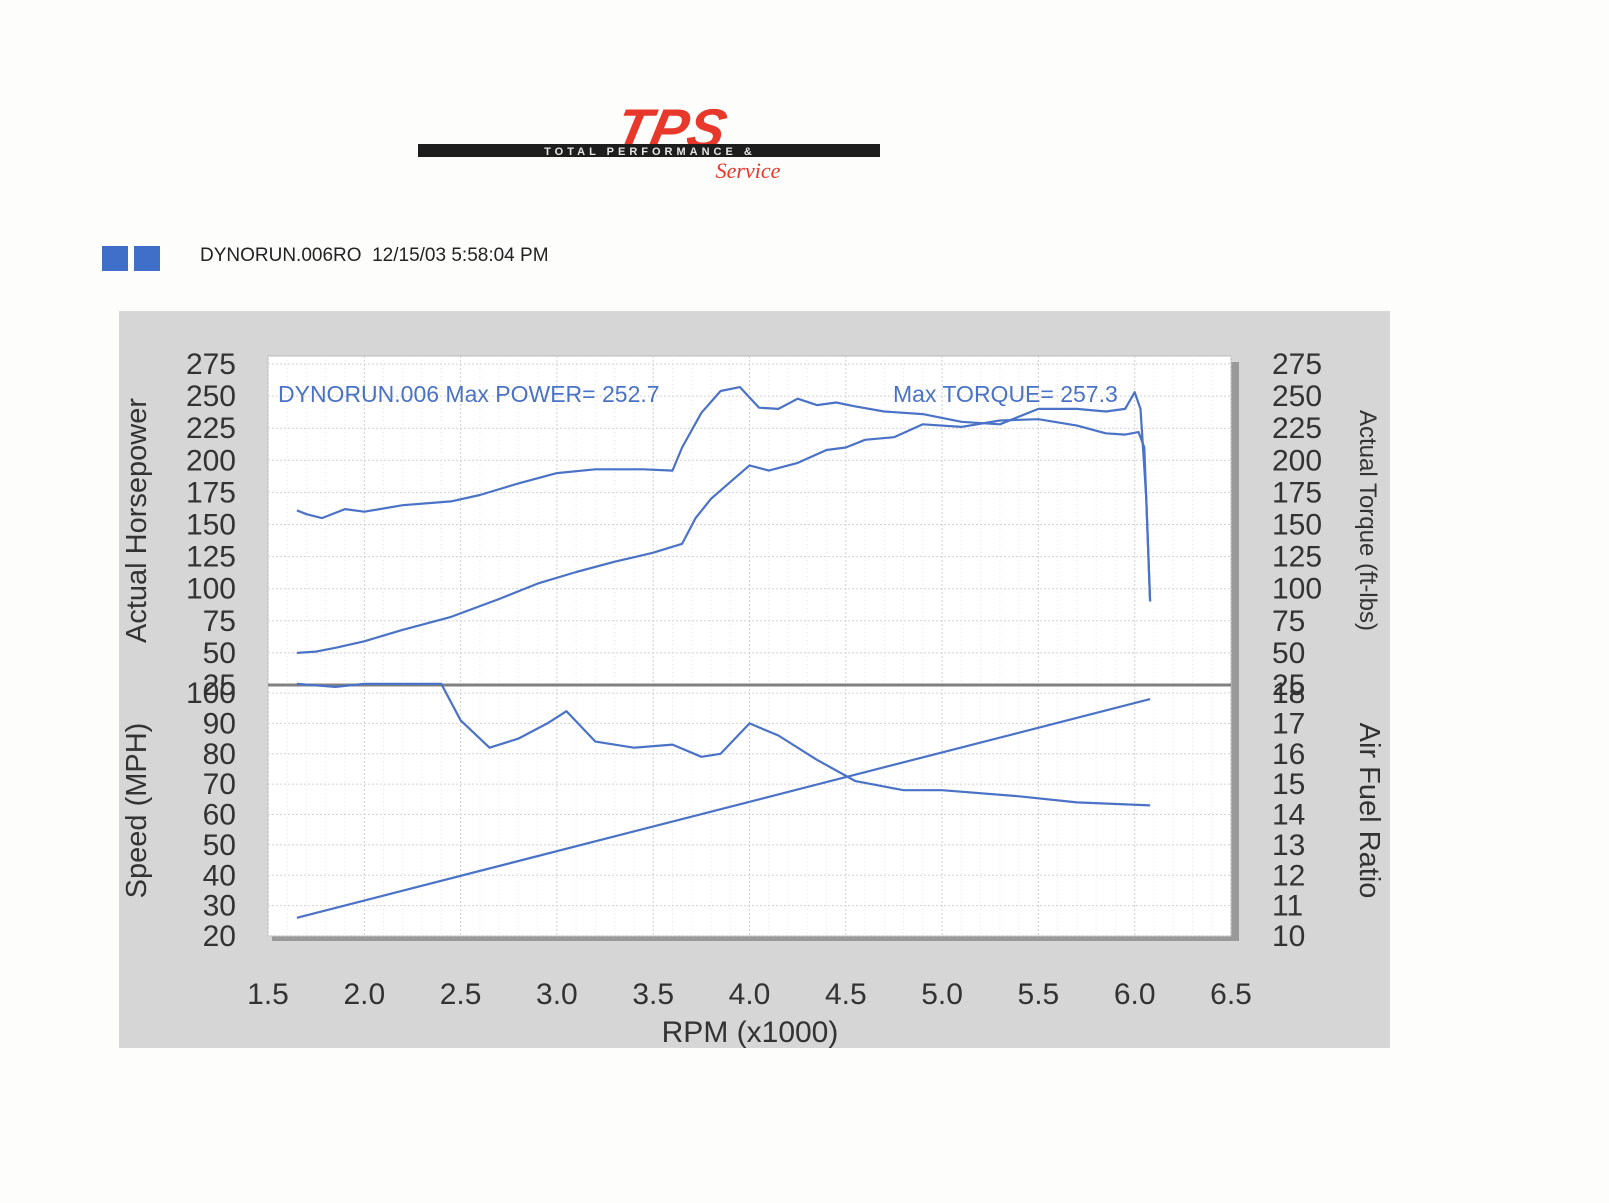  I want to click on y2-tick-label: 100, so click(1297, 589).